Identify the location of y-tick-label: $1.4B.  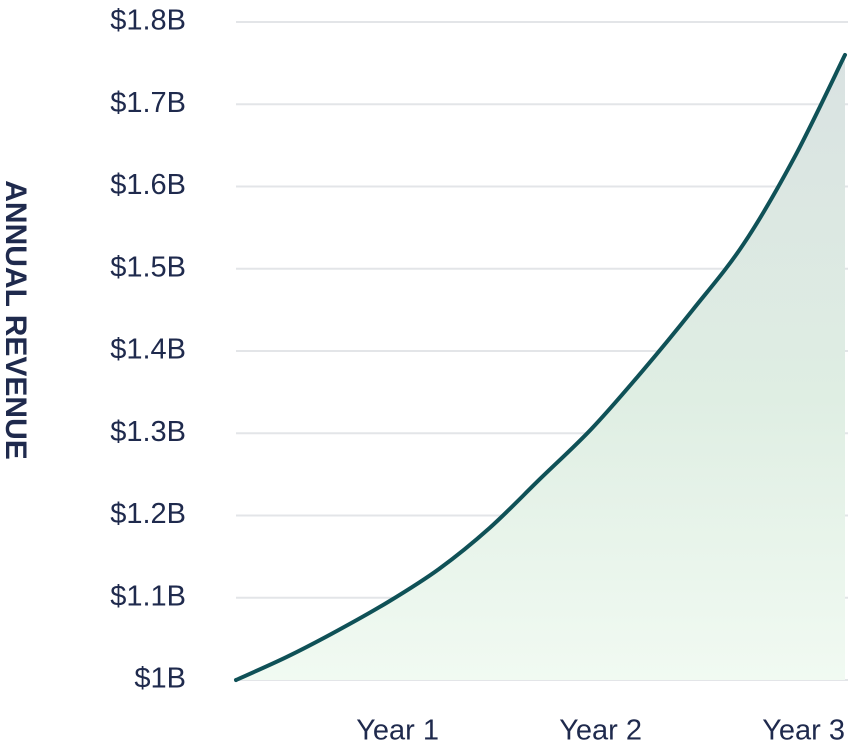
(148, 350).